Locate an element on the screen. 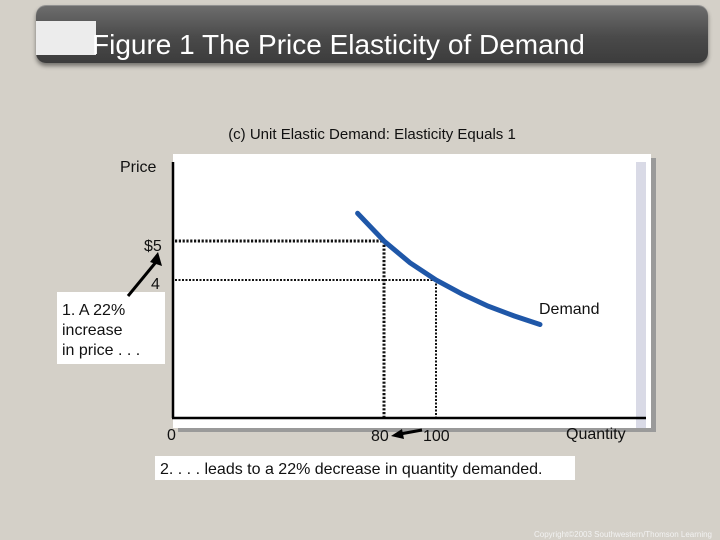 The height and width of the screenshot is (540, 720). price-arrow-head is located at coordinates (156, 259).